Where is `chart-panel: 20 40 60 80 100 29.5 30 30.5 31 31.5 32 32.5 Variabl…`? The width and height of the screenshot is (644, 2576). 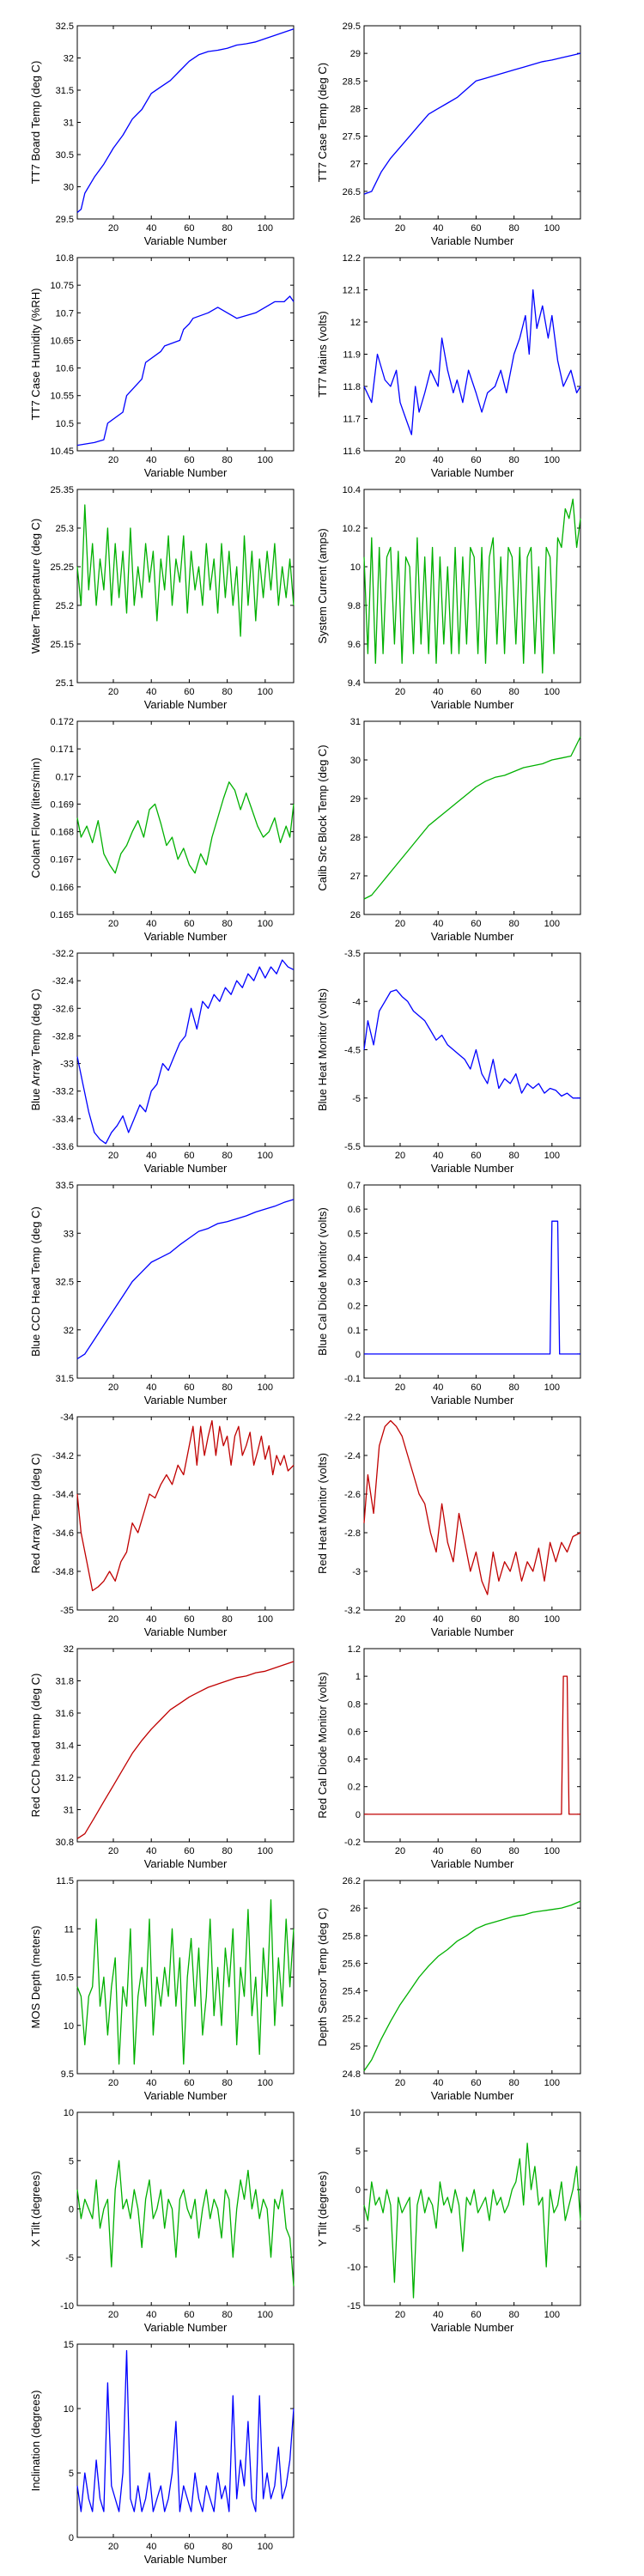
chart-panel: 20 40 60 80 100 29.5 30 30.5 31 31.5 32 32.5 Variabl… is located at coordinates (162, 134).